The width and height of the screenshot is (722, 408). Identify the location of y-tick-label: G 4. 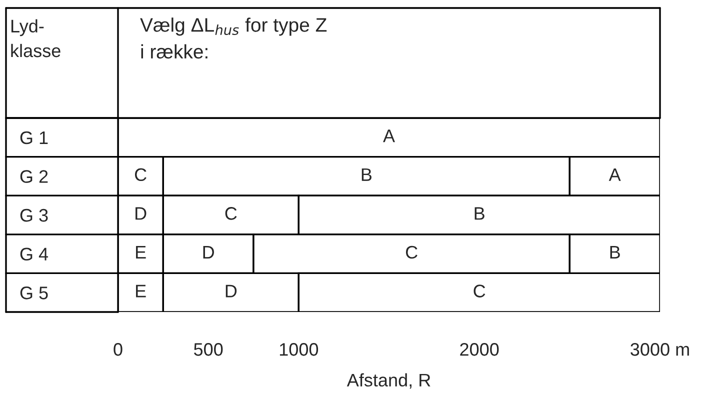
(34, 254).